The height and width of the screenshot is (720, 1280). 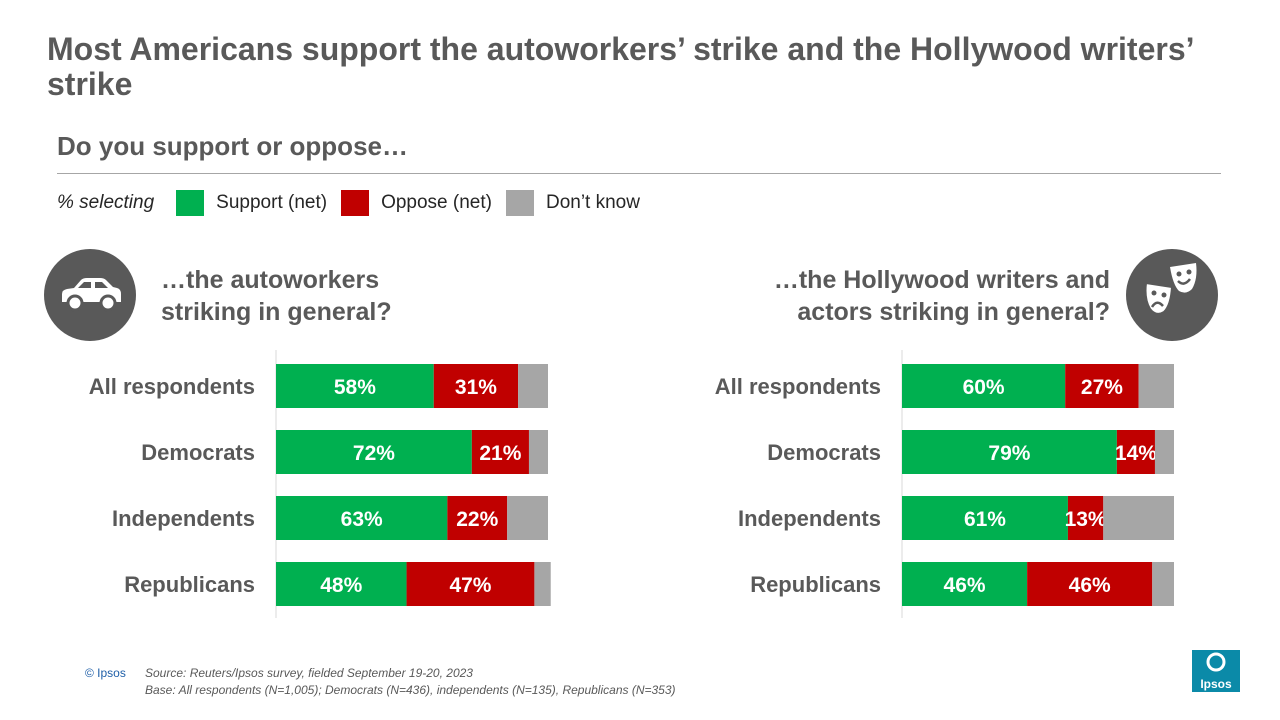 I want to click on data-label: 22%, so click(x=477, y=519).